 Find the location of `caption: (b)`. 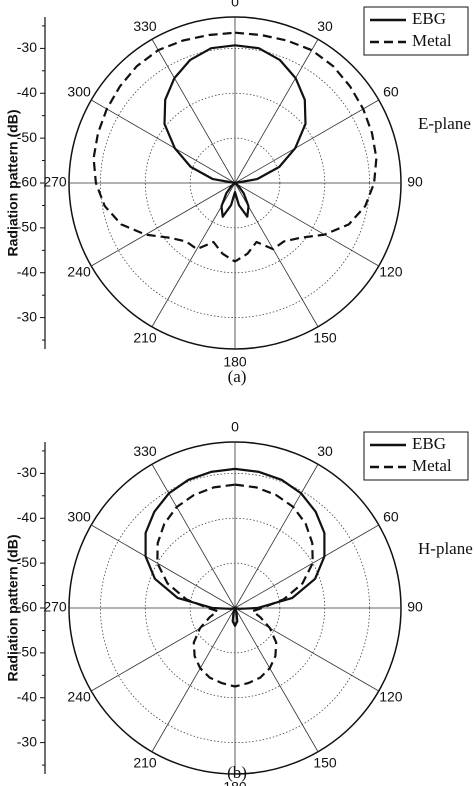

caption: (b) is located at coordinates (237, 772).